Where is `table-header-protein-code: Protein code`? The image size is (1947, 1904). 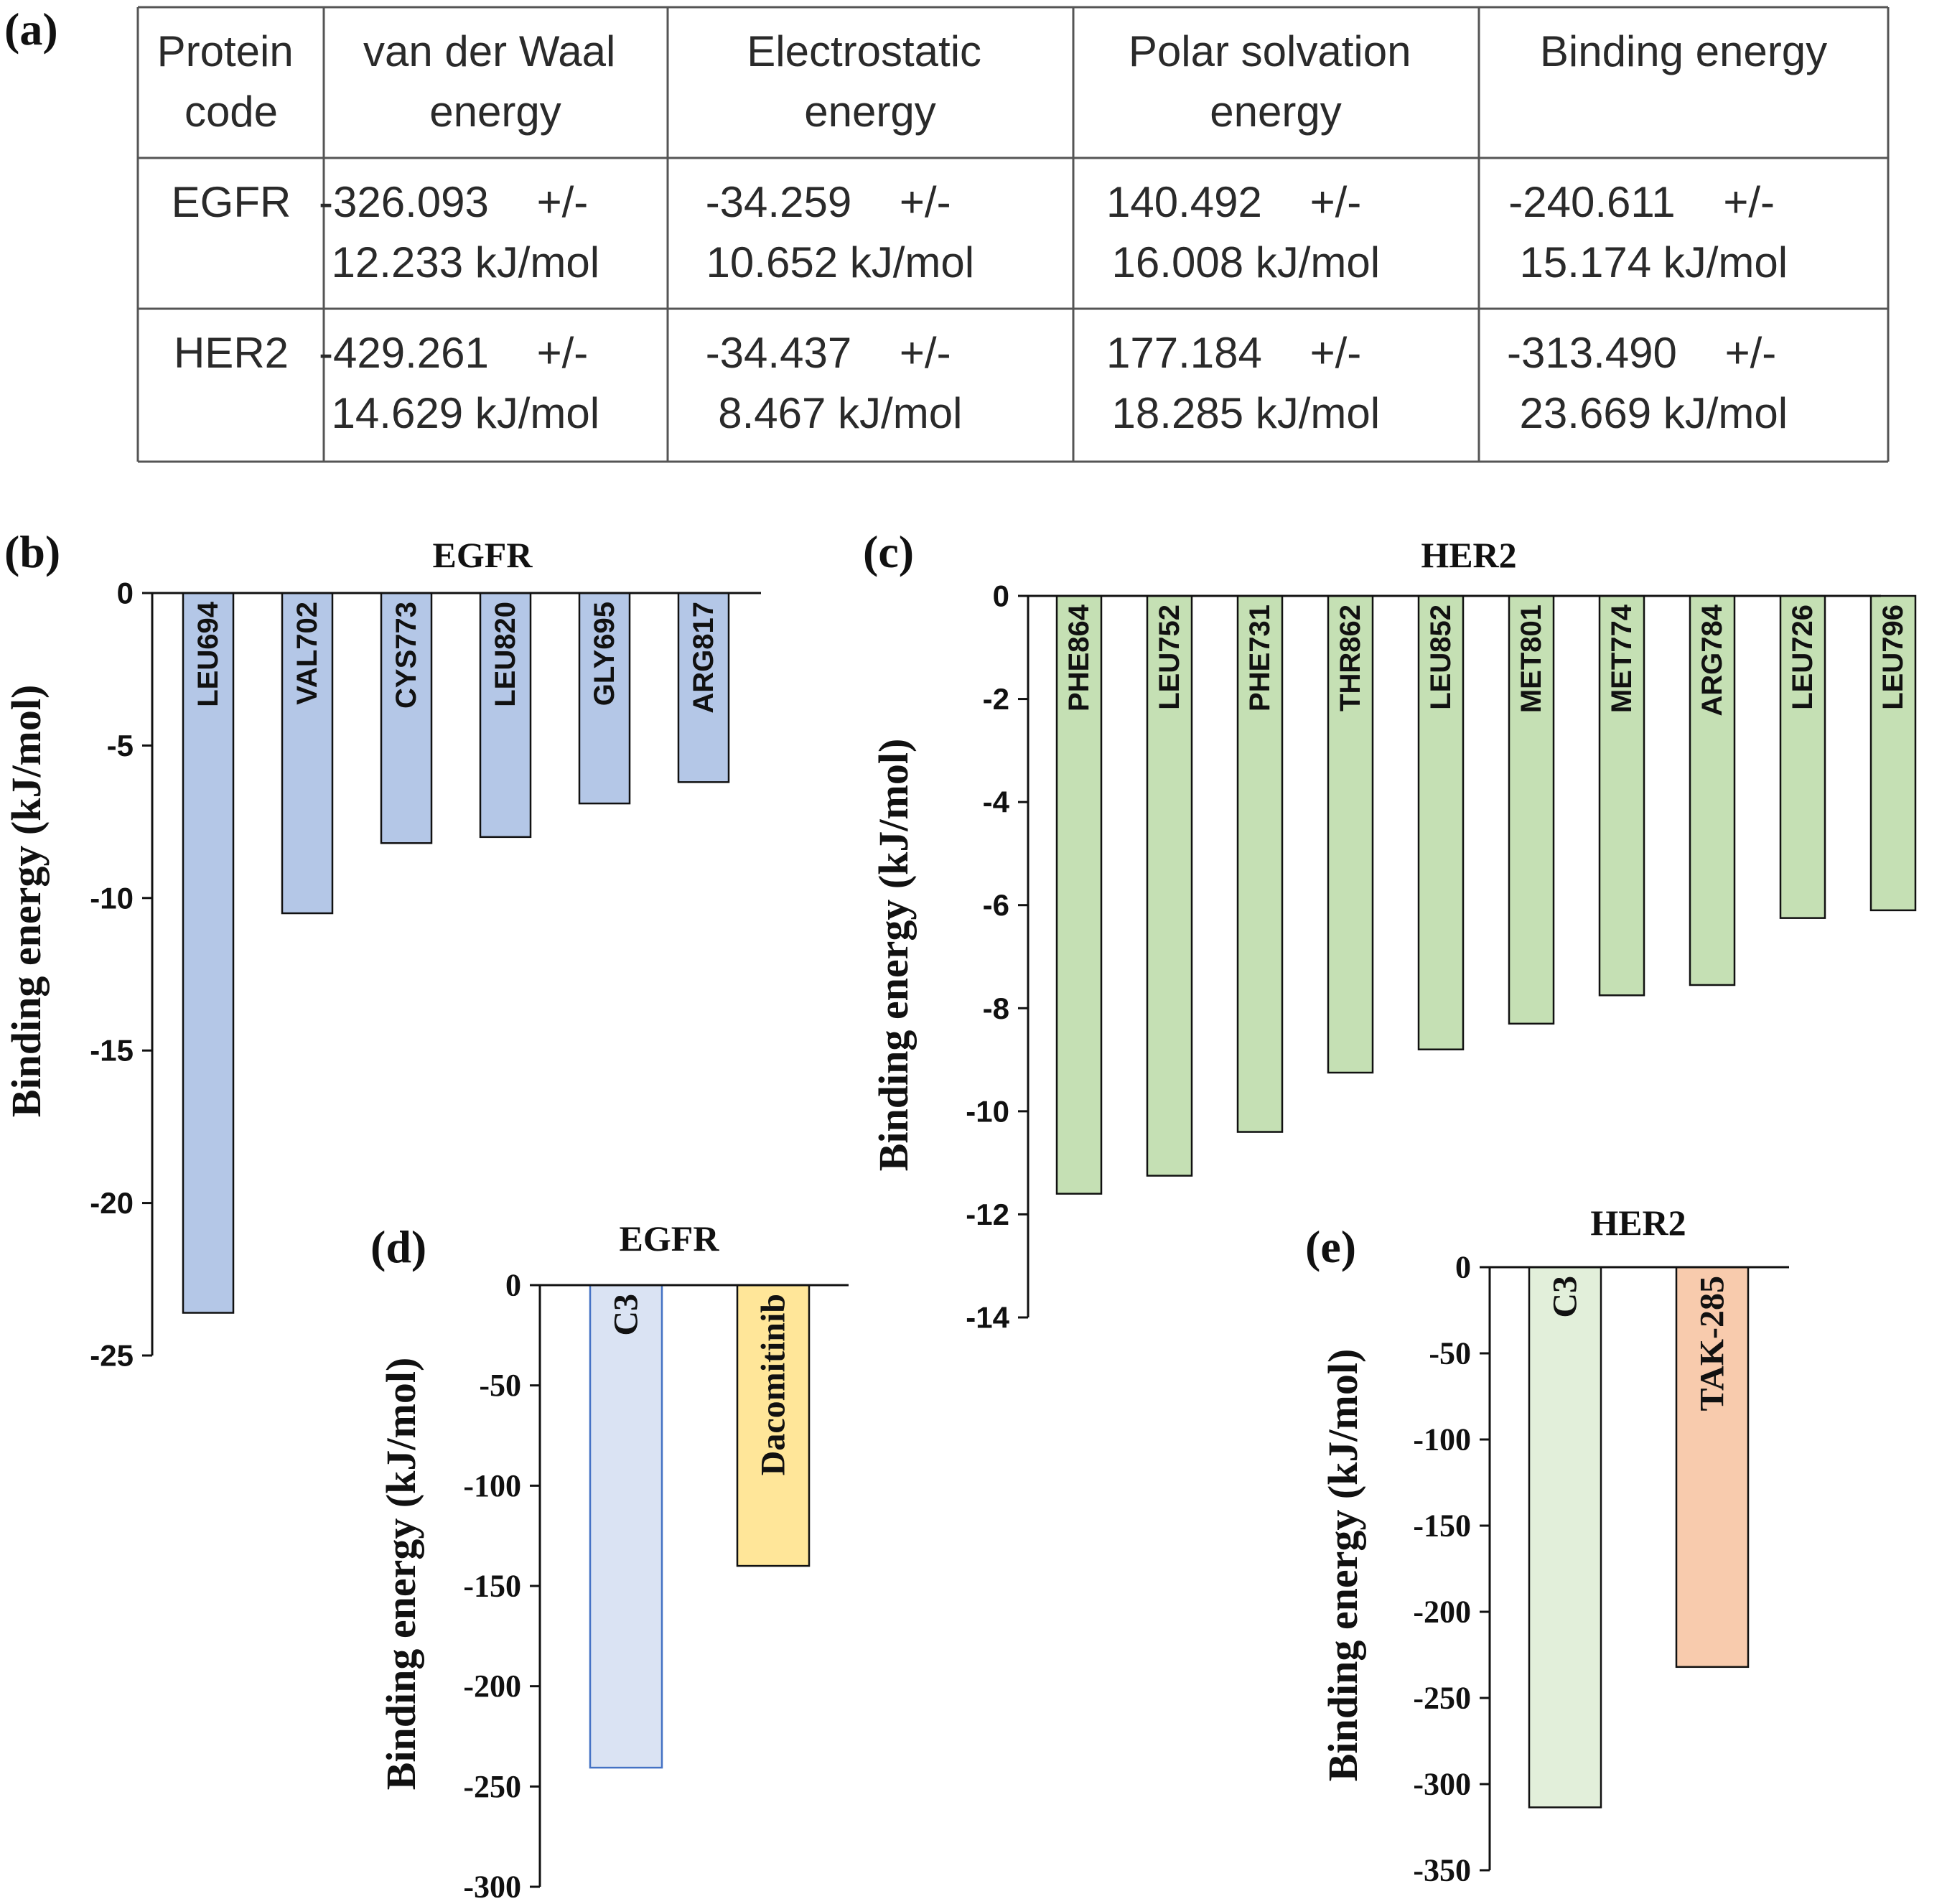
table-header-protein-code: Protein code is located at coordinates (231, 81).